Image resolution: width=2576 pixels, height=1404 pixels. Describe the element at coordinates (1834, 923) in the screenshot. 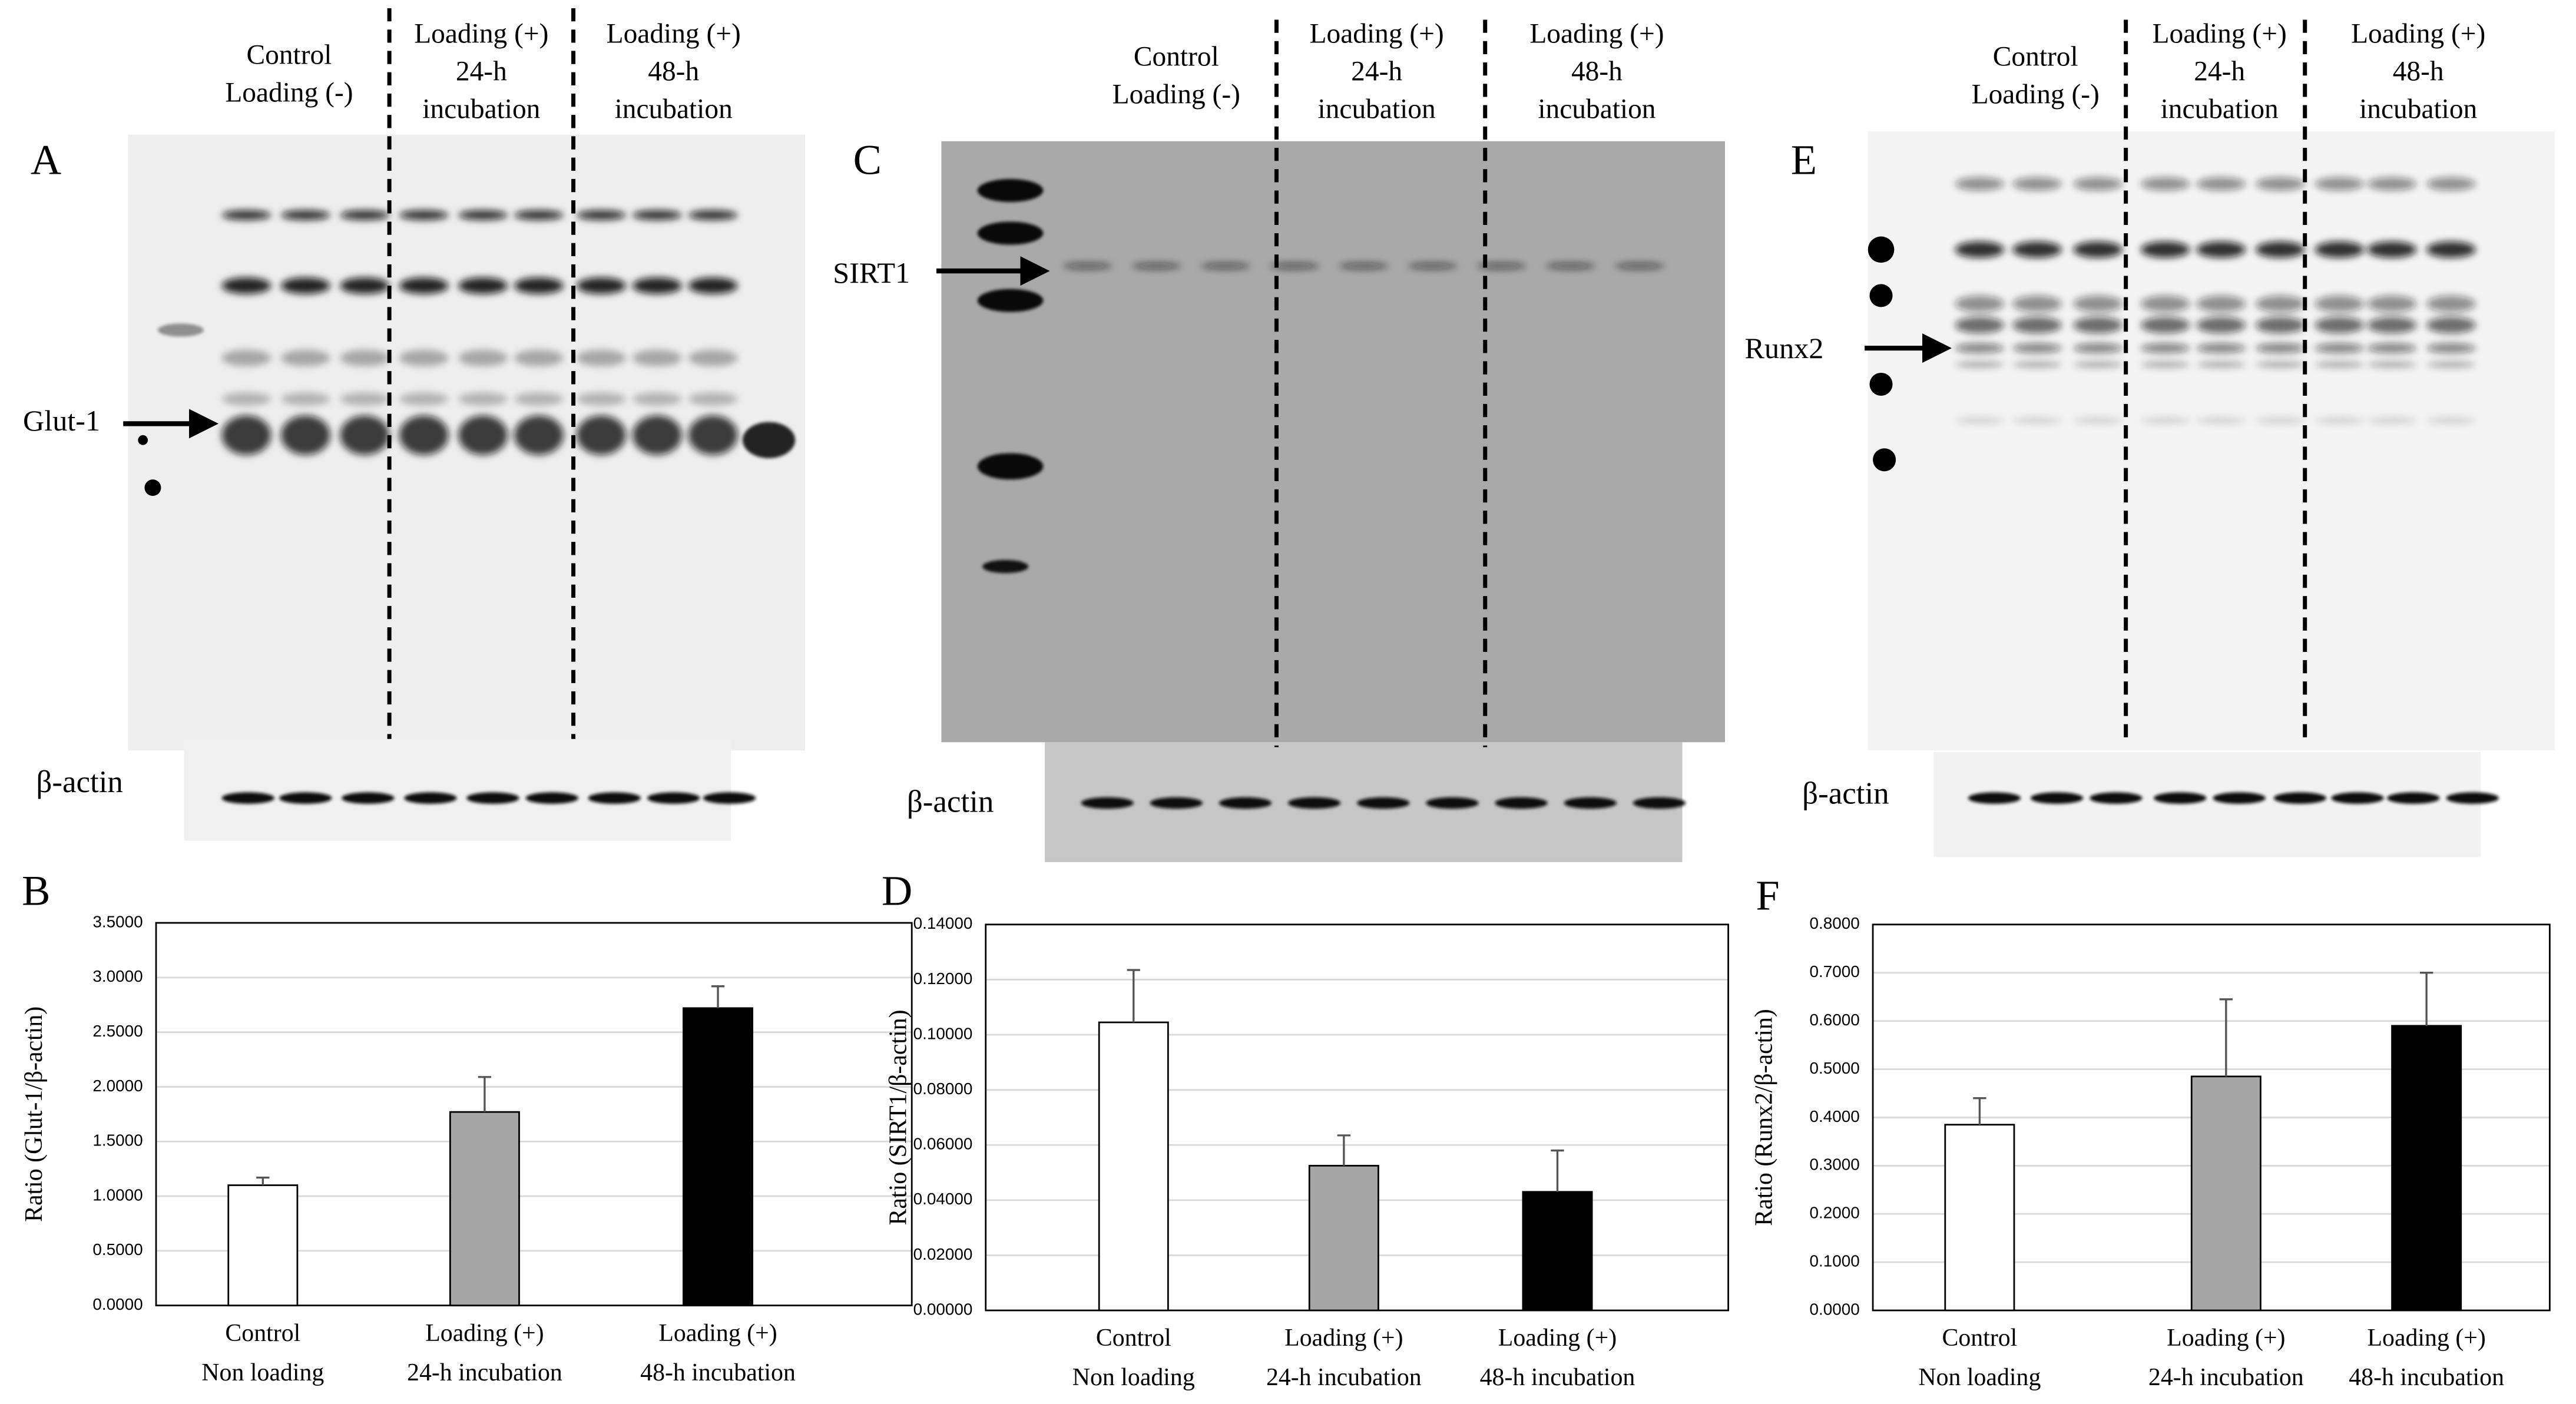

I see `y-tick-label: 0.8000` at that location.